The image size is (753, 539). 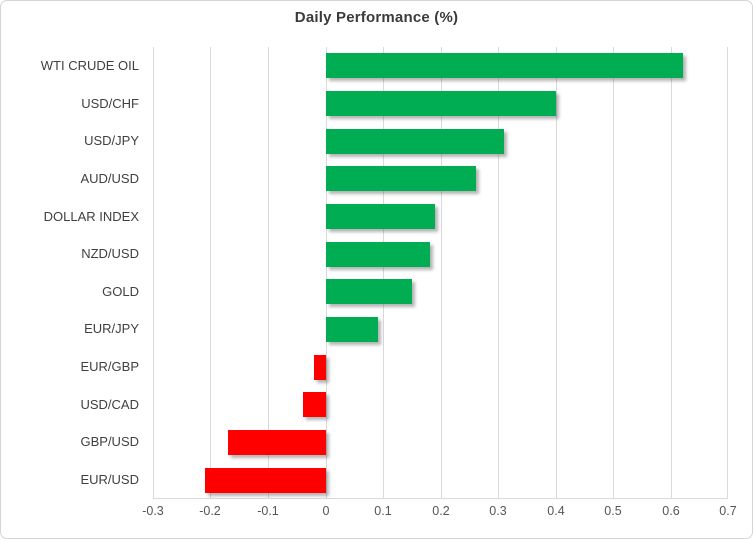 What do you see at coordinates (265, 480) in the screenshot?
I see `bar-eur-usd` at bounding box center [265, 480].